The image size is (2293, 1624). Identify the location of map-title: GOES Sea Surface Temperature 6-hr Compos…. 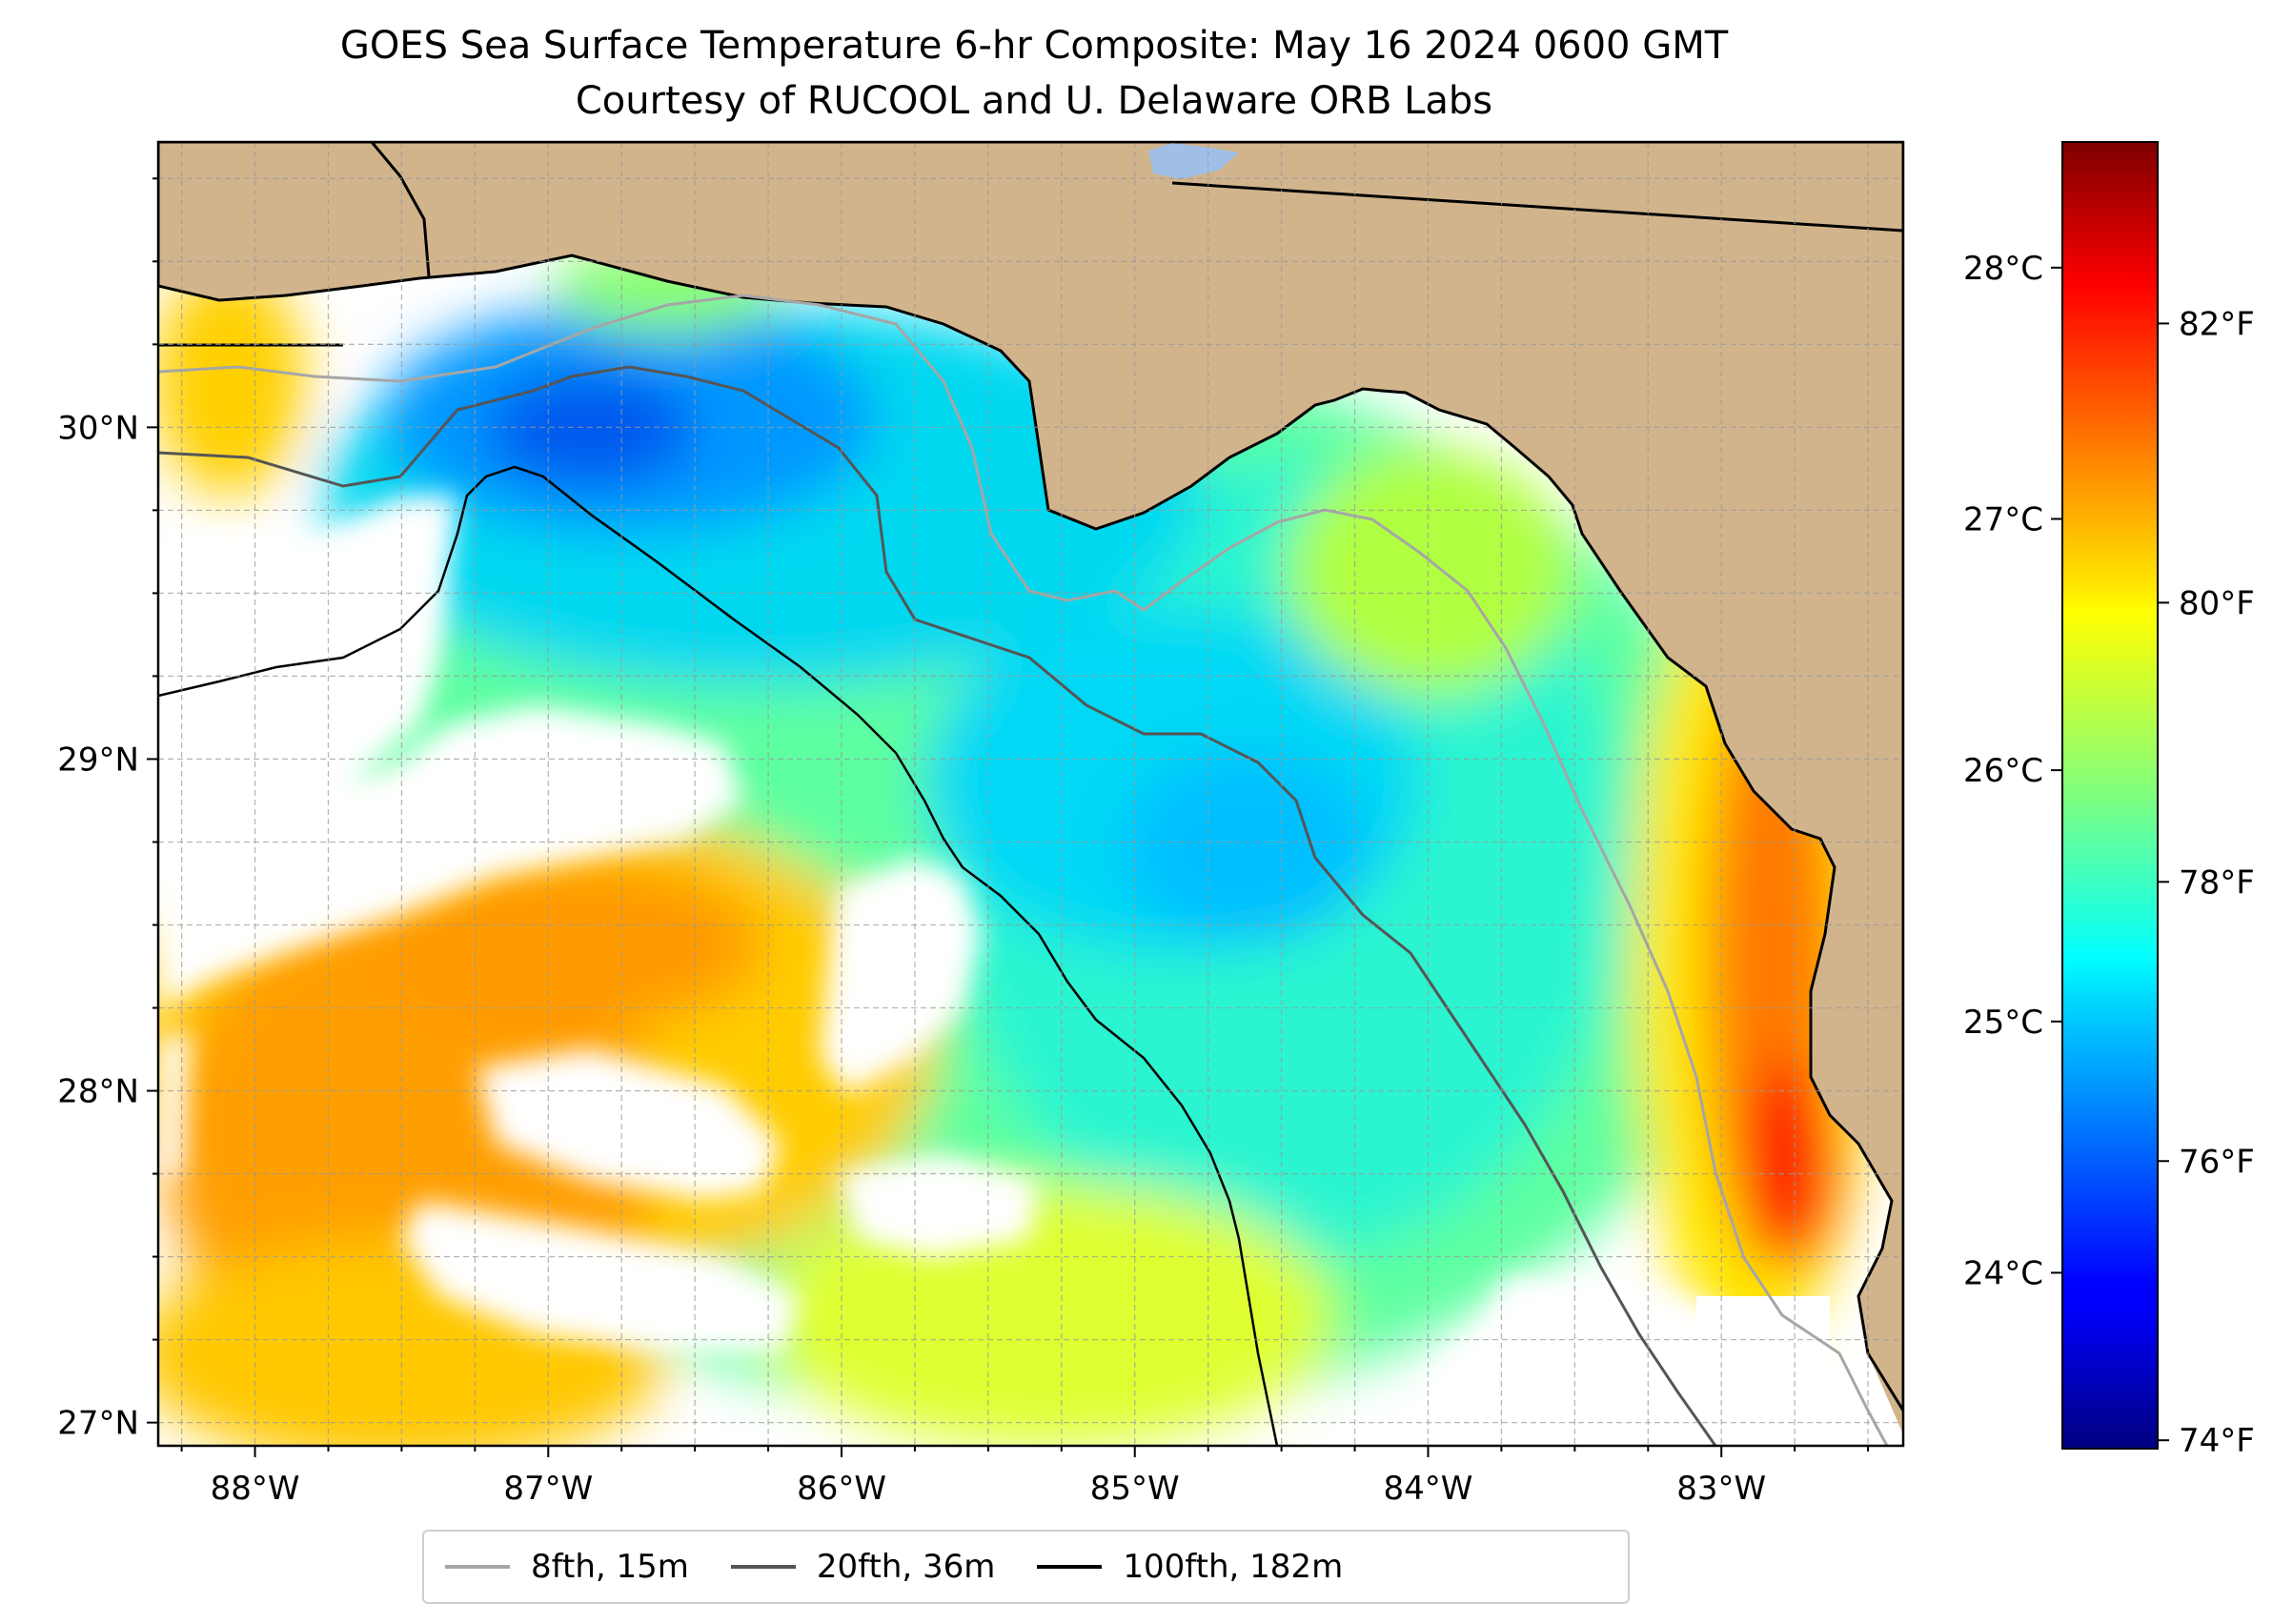
(1034, 46).